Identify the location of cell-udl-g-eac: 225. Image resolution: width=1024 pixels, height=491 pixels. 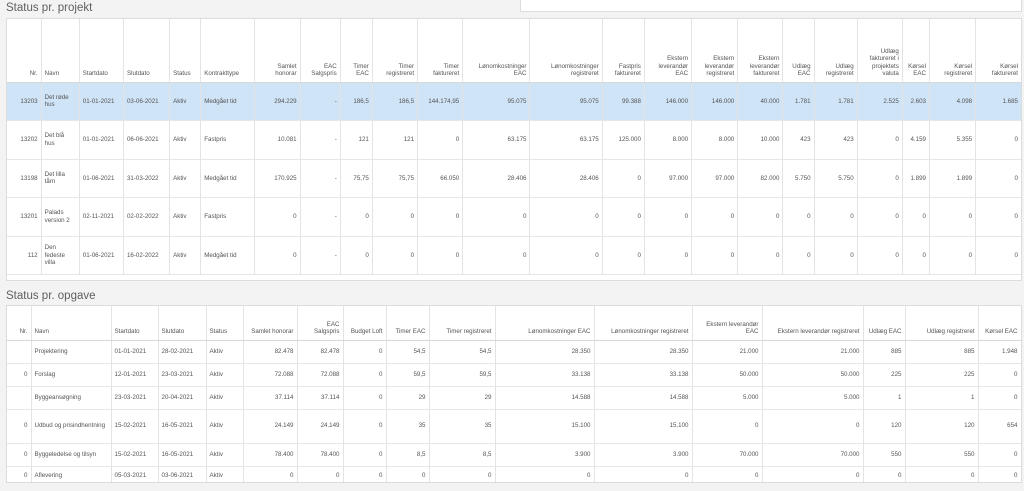
(884, 375).